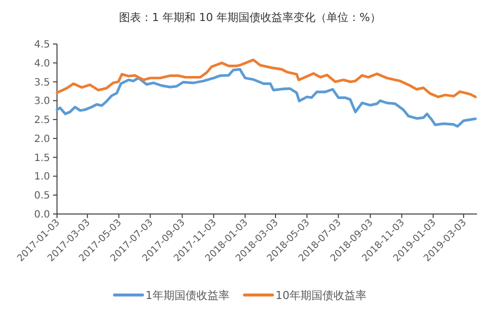  Describe the element at coordinates (42, 177) in the screenshot. I see `y-tick-label: 1.0` at that location.